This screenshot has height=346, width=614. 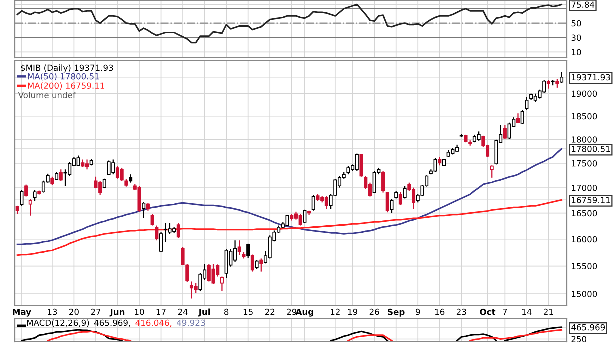 What do you see at coordinates (96, 312) in the screenshot?
I see `x-tick-label: 27` at bounding box center [96, 312].